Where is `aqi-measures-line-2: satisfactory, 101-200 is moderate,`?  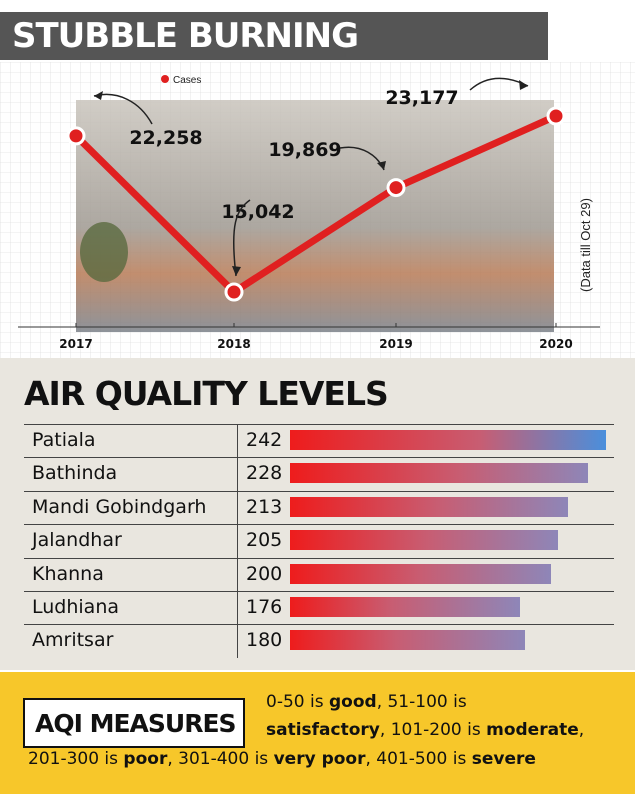
aqi-measures-line-2: satisfactory, 101-200 is moderate, is located at coordinates (425, 730).